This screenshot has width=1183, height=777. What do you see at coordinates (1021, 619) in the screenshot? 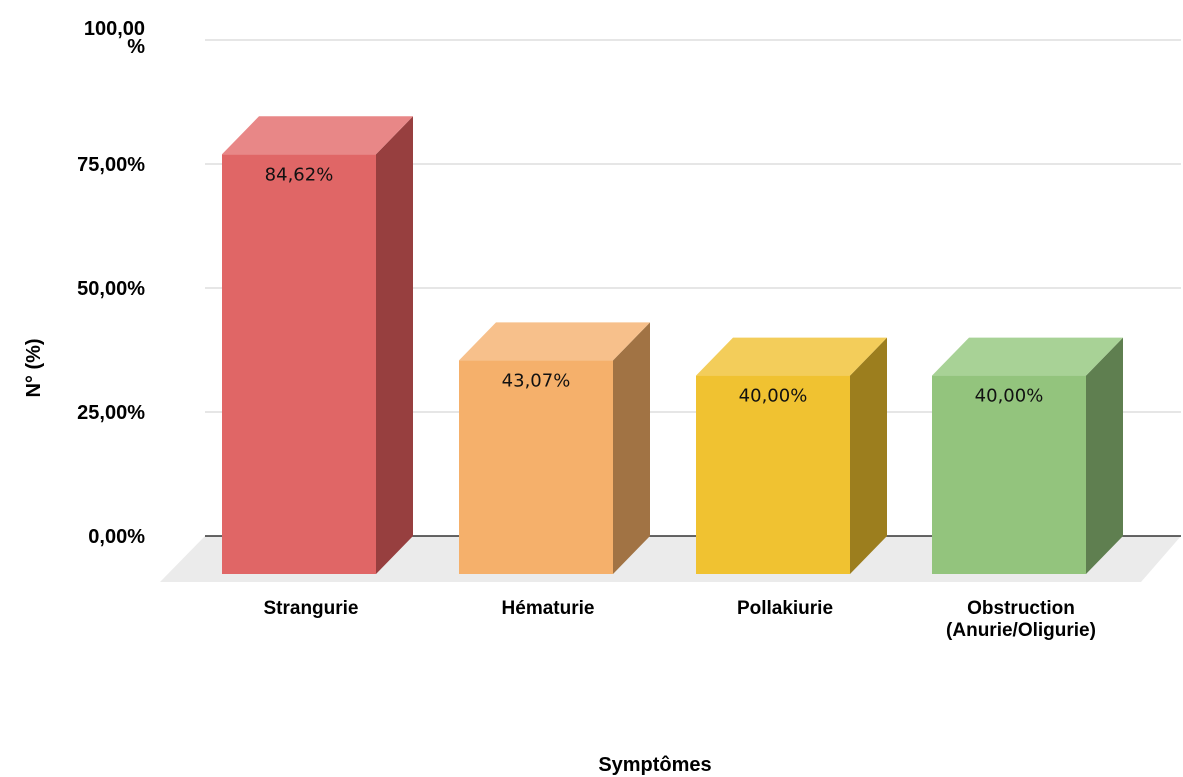
I see `x-tick-label: Obstruction (Anurie/Oligurie)` at bounding box center [1021, 619].